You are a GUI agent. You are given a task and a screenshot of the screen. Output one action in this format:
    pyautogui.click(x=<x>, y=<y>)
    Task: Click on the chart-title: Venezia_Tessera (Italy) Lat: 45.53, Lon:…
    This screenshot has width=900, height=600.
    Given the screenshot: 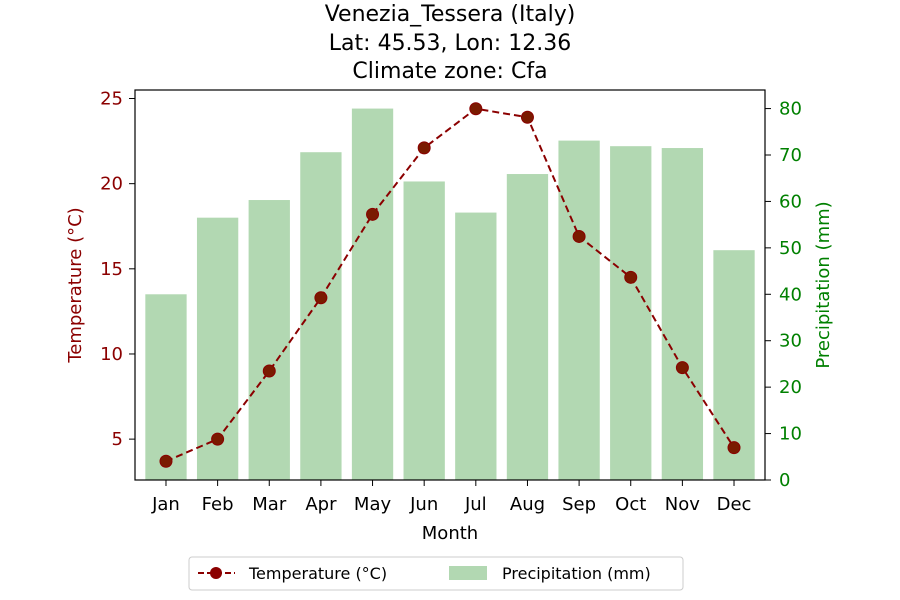 What is the action you would take?
    pyautogui.click(x=450, y=43)
    